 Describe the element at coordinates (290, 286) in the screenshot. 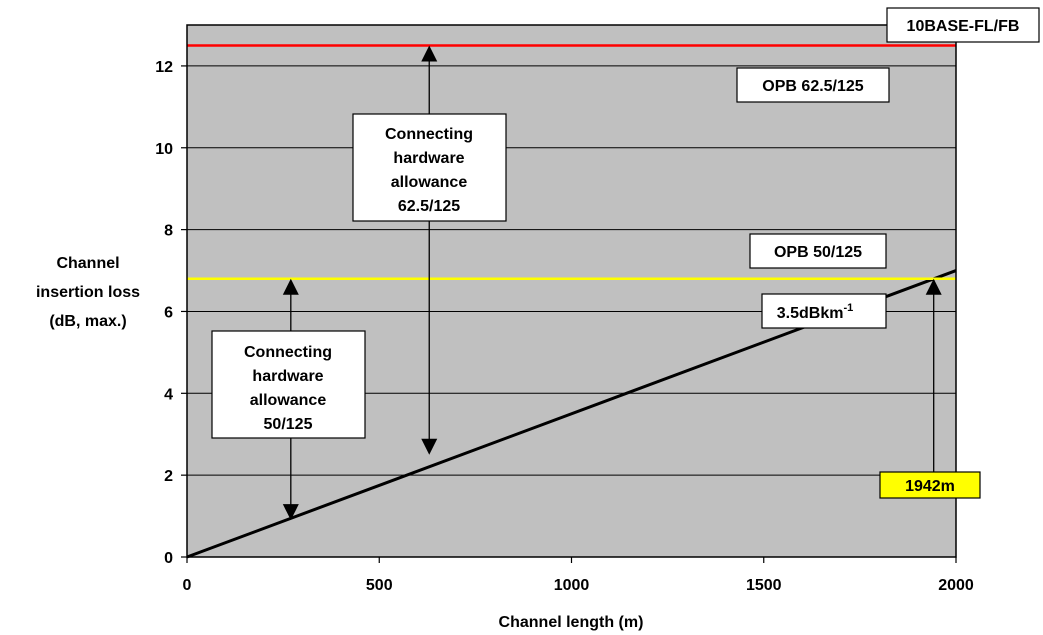

I see `arrow-50-head-up` at that location.